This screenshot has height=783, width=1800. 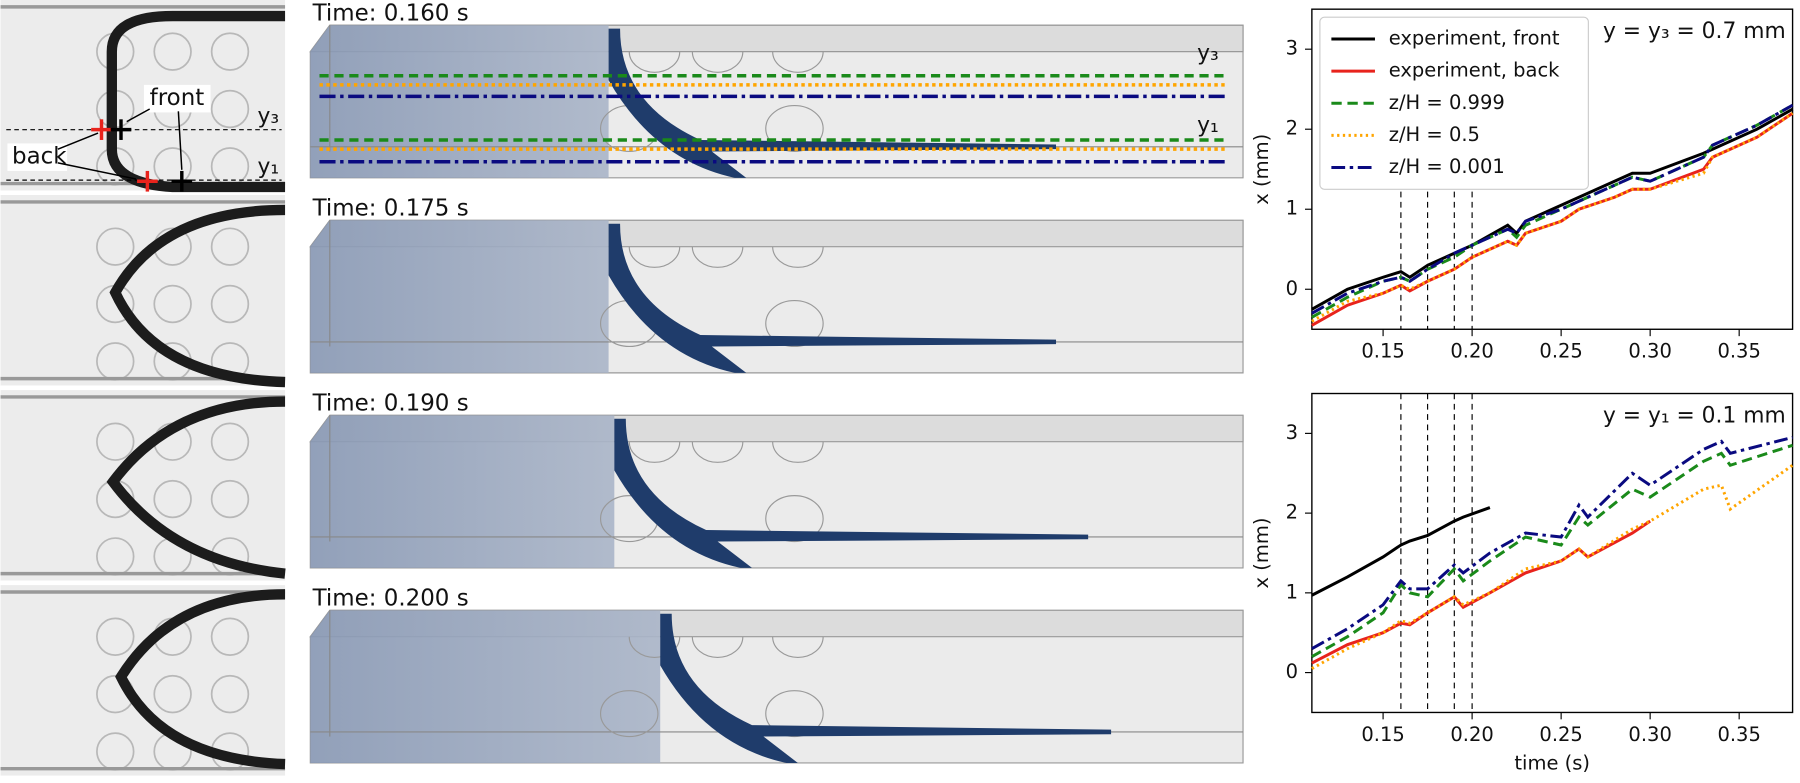 I want to click on legend-label: experiment, back, so click(x=1474, y=70).